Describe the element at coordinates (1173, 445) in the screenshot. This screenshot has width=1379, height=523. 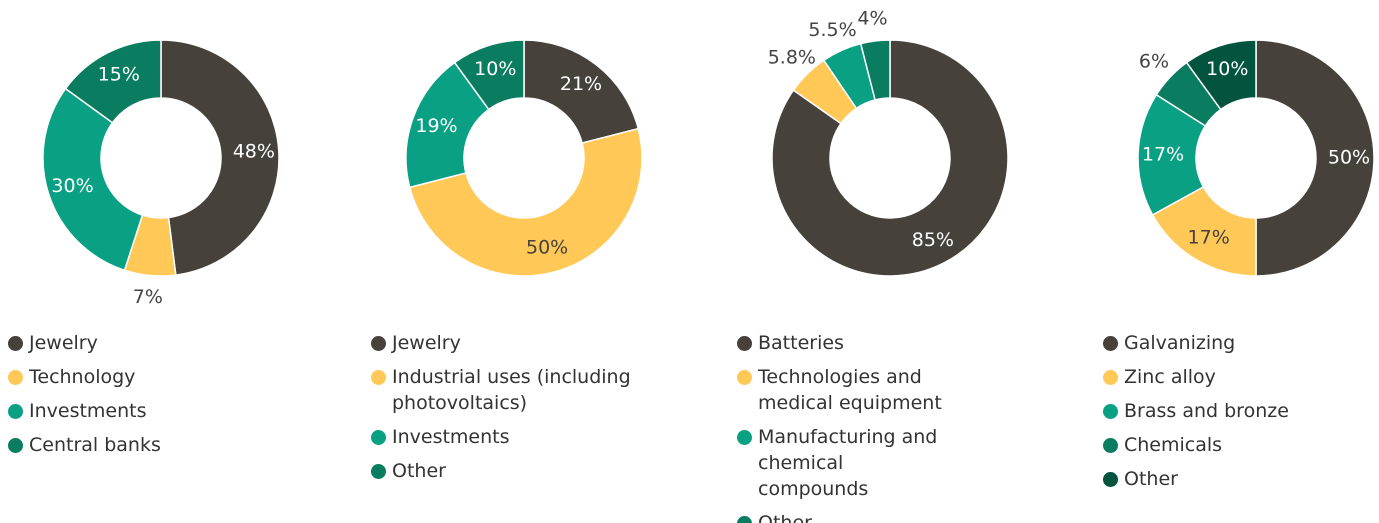
I see `legend-label: Chemicals` at that location.